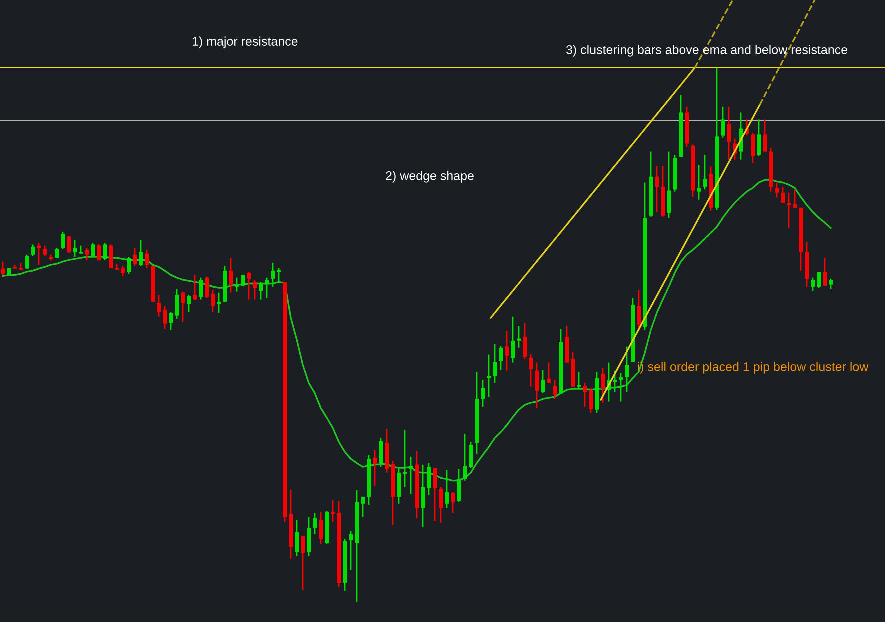 The image size is (885, 622). What do you see at coordinates (430, 177) in the screenshot?
I see `annotation: 2) wedge shape` at bounding box center [430, 177].